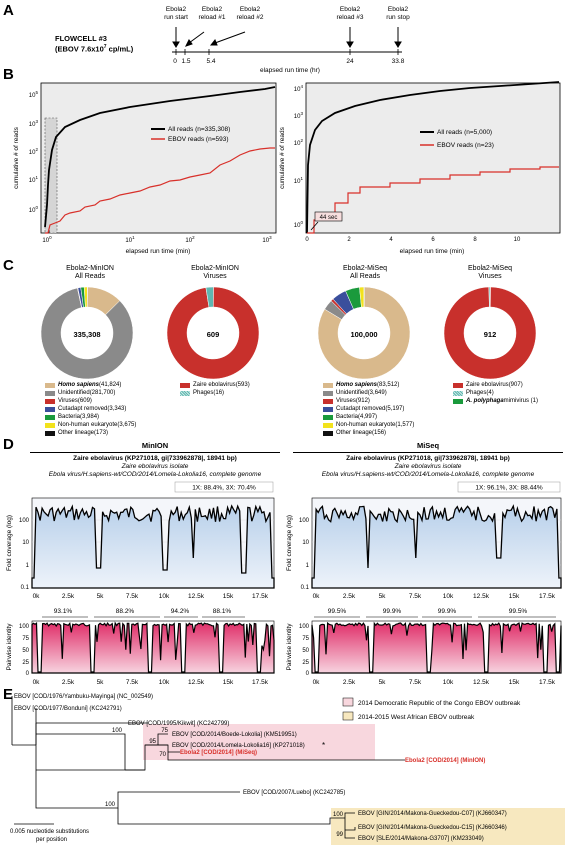  What do you see at coordinates (125, 611) in the screenshot?
I see `svg-text: 88.2%` at bounding box center [125, 611].